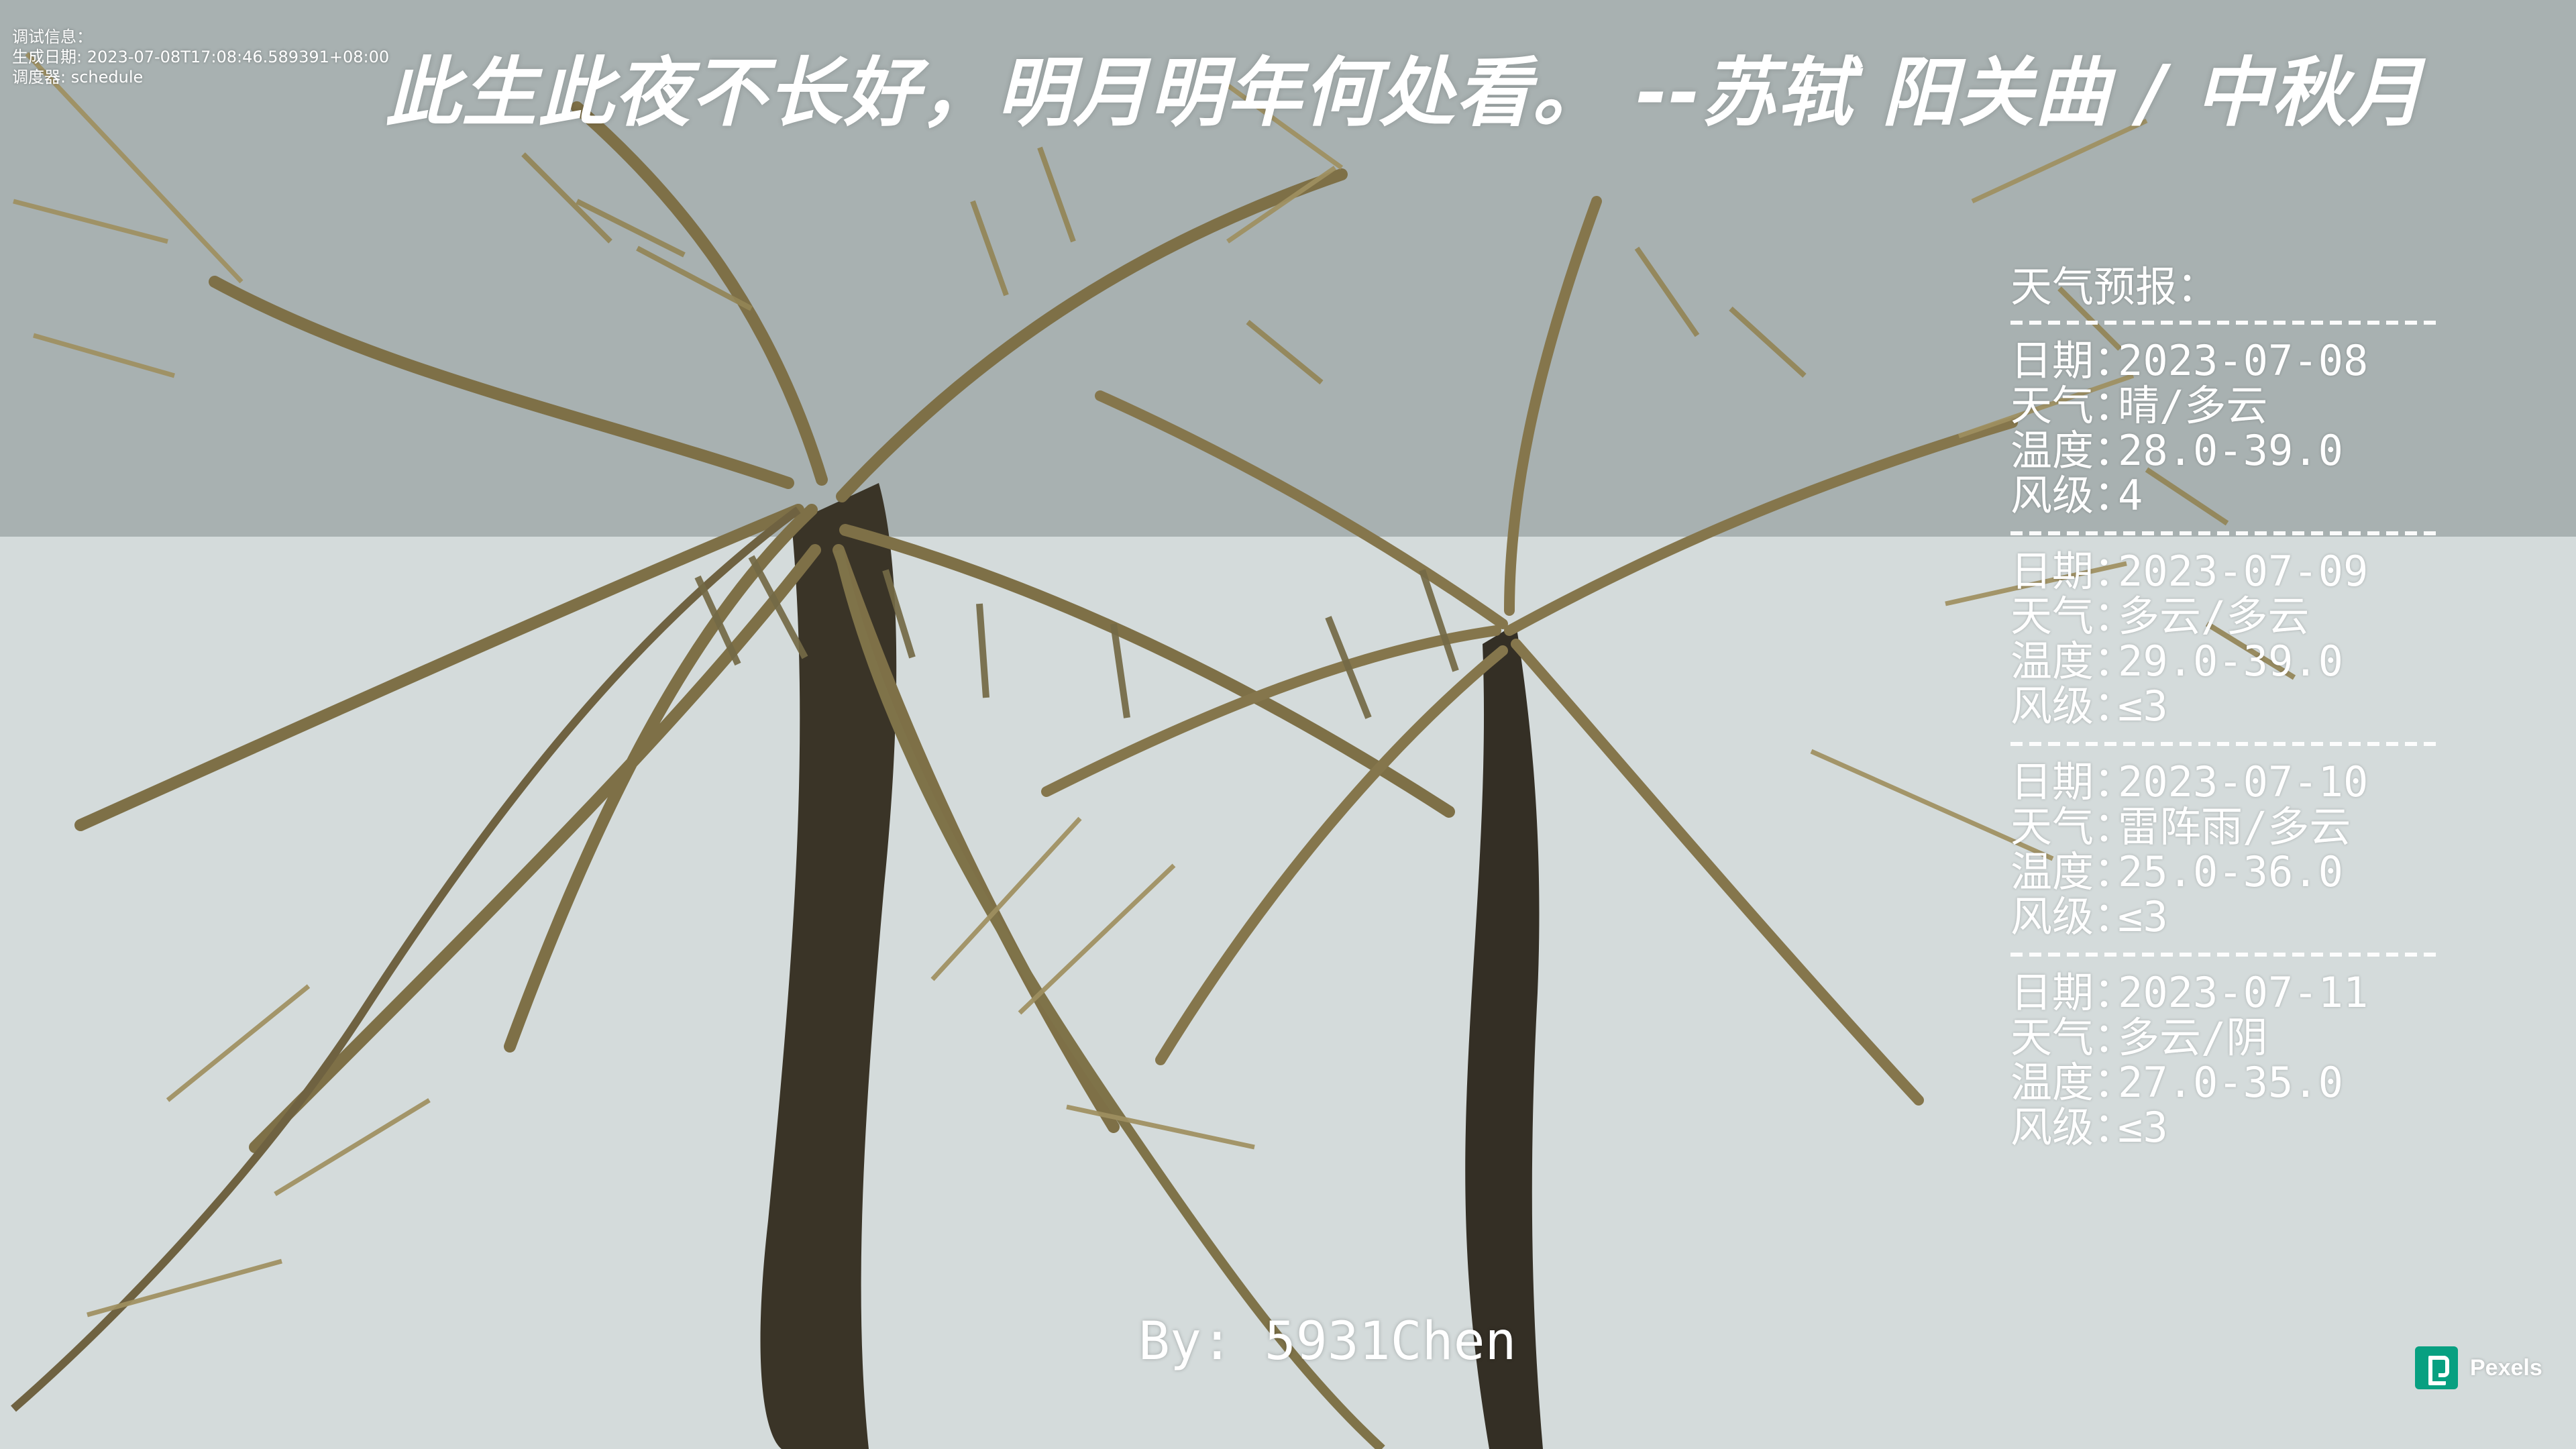 The image size is (2576, 1449). Describe the element at coordinates (2243, 571) in the screenshot. I see `date-value: 2023-07-09` at that location.